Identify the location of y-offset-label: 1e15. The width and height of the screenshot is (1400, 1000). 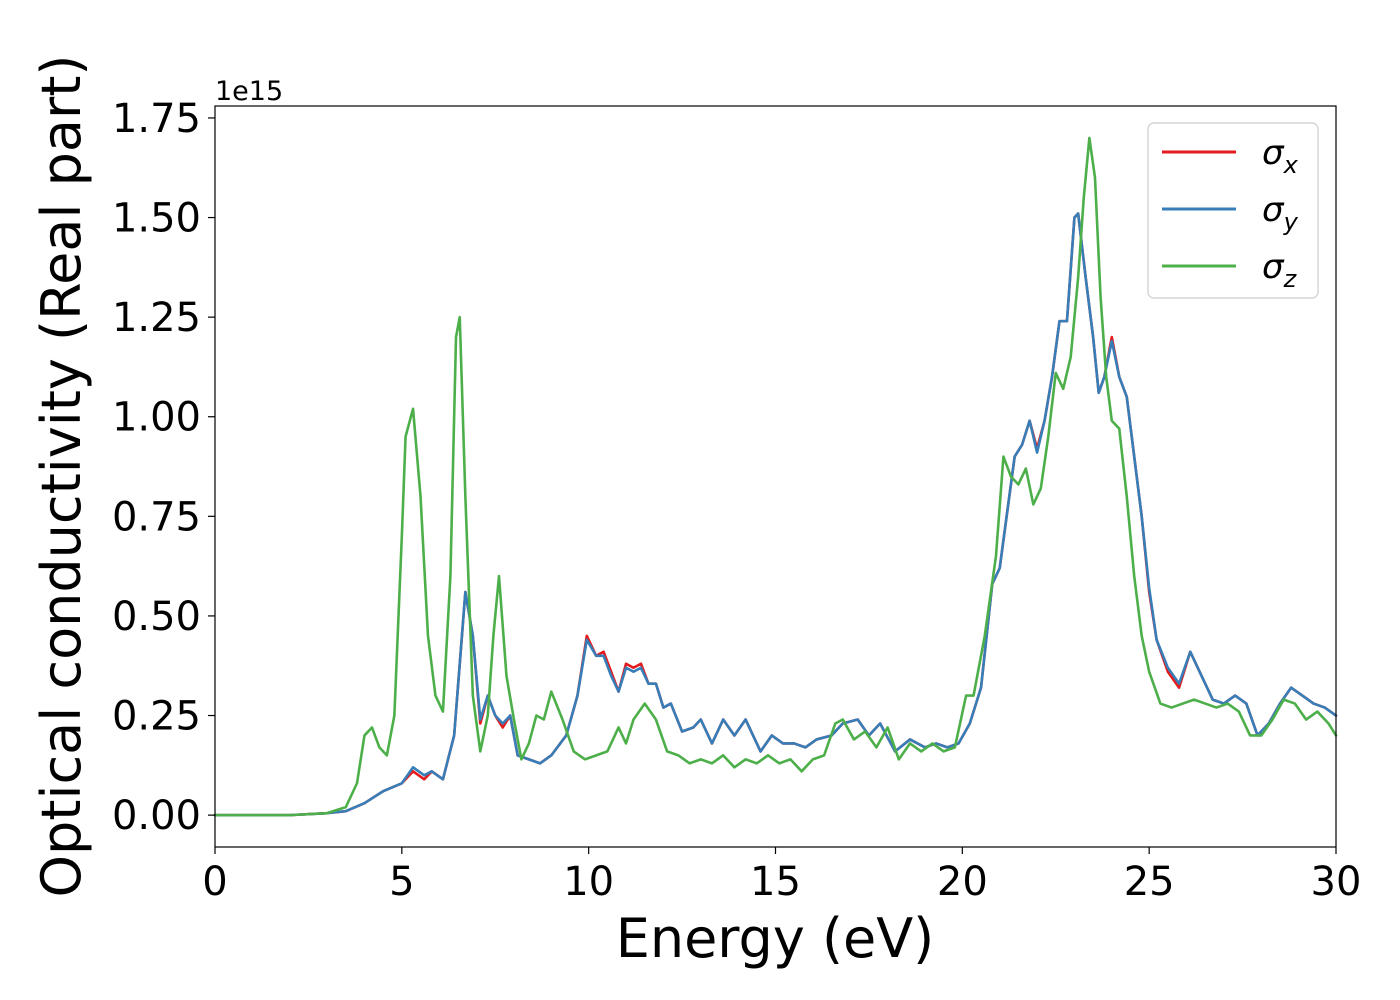
(249, 91).